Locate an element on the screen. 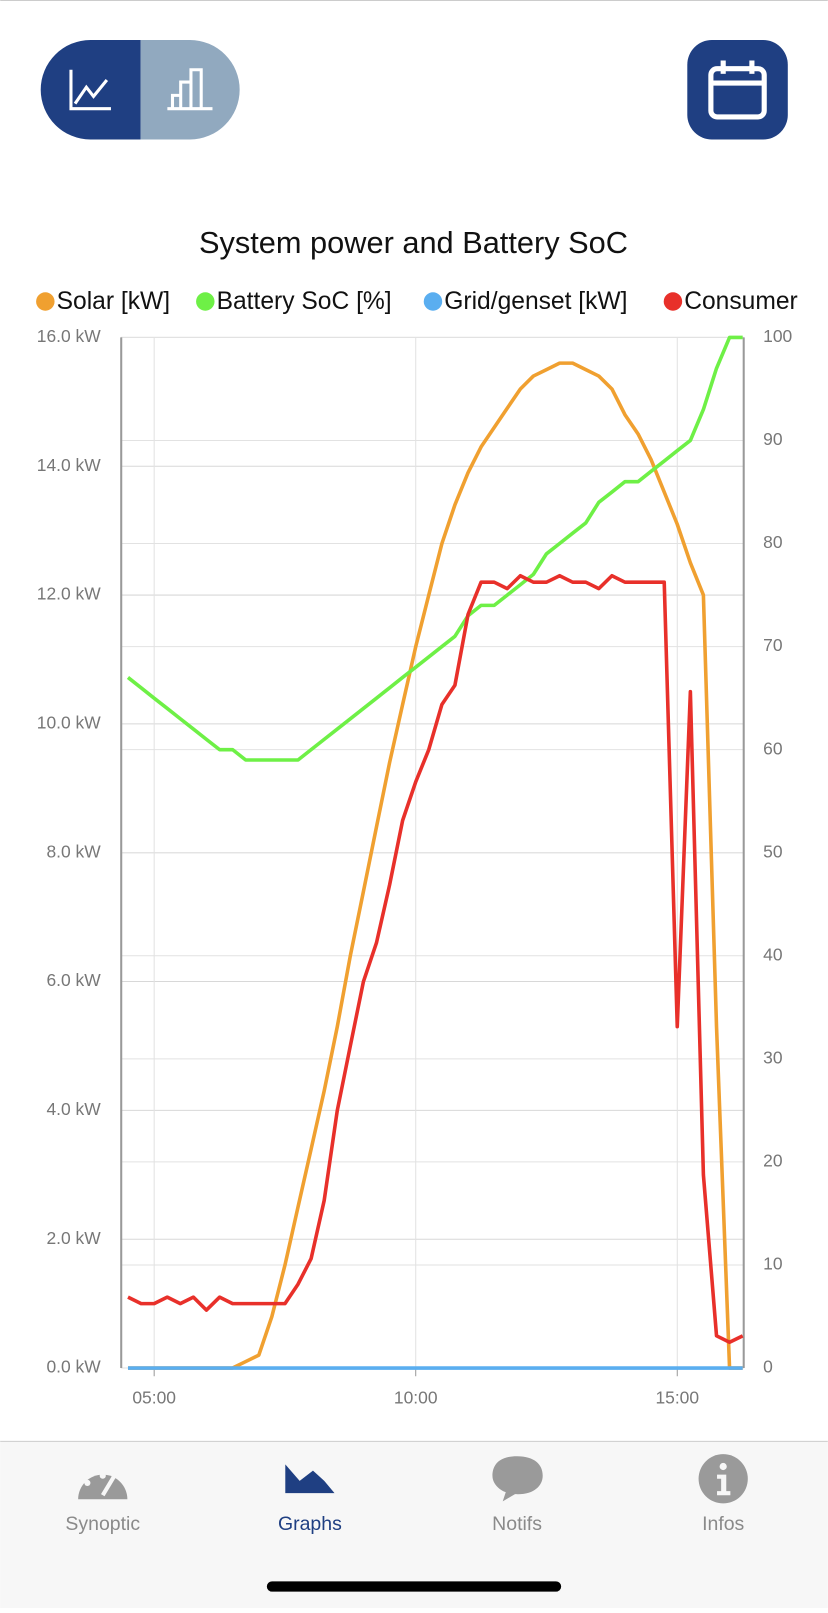 The height and width of the screenshot is (1613, 828). calendar-button is located at coordinates (737, 89).